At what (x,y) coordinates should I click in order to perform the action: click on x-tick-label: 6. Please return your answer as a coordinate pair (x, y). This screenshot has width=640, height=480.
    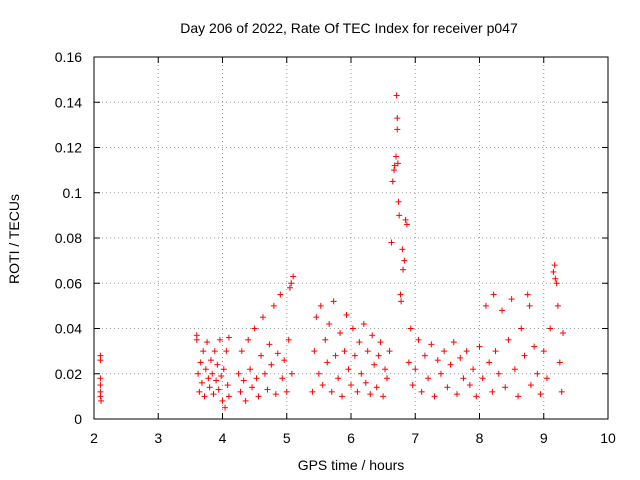
    Looking at the image, I should click on (351, 438).